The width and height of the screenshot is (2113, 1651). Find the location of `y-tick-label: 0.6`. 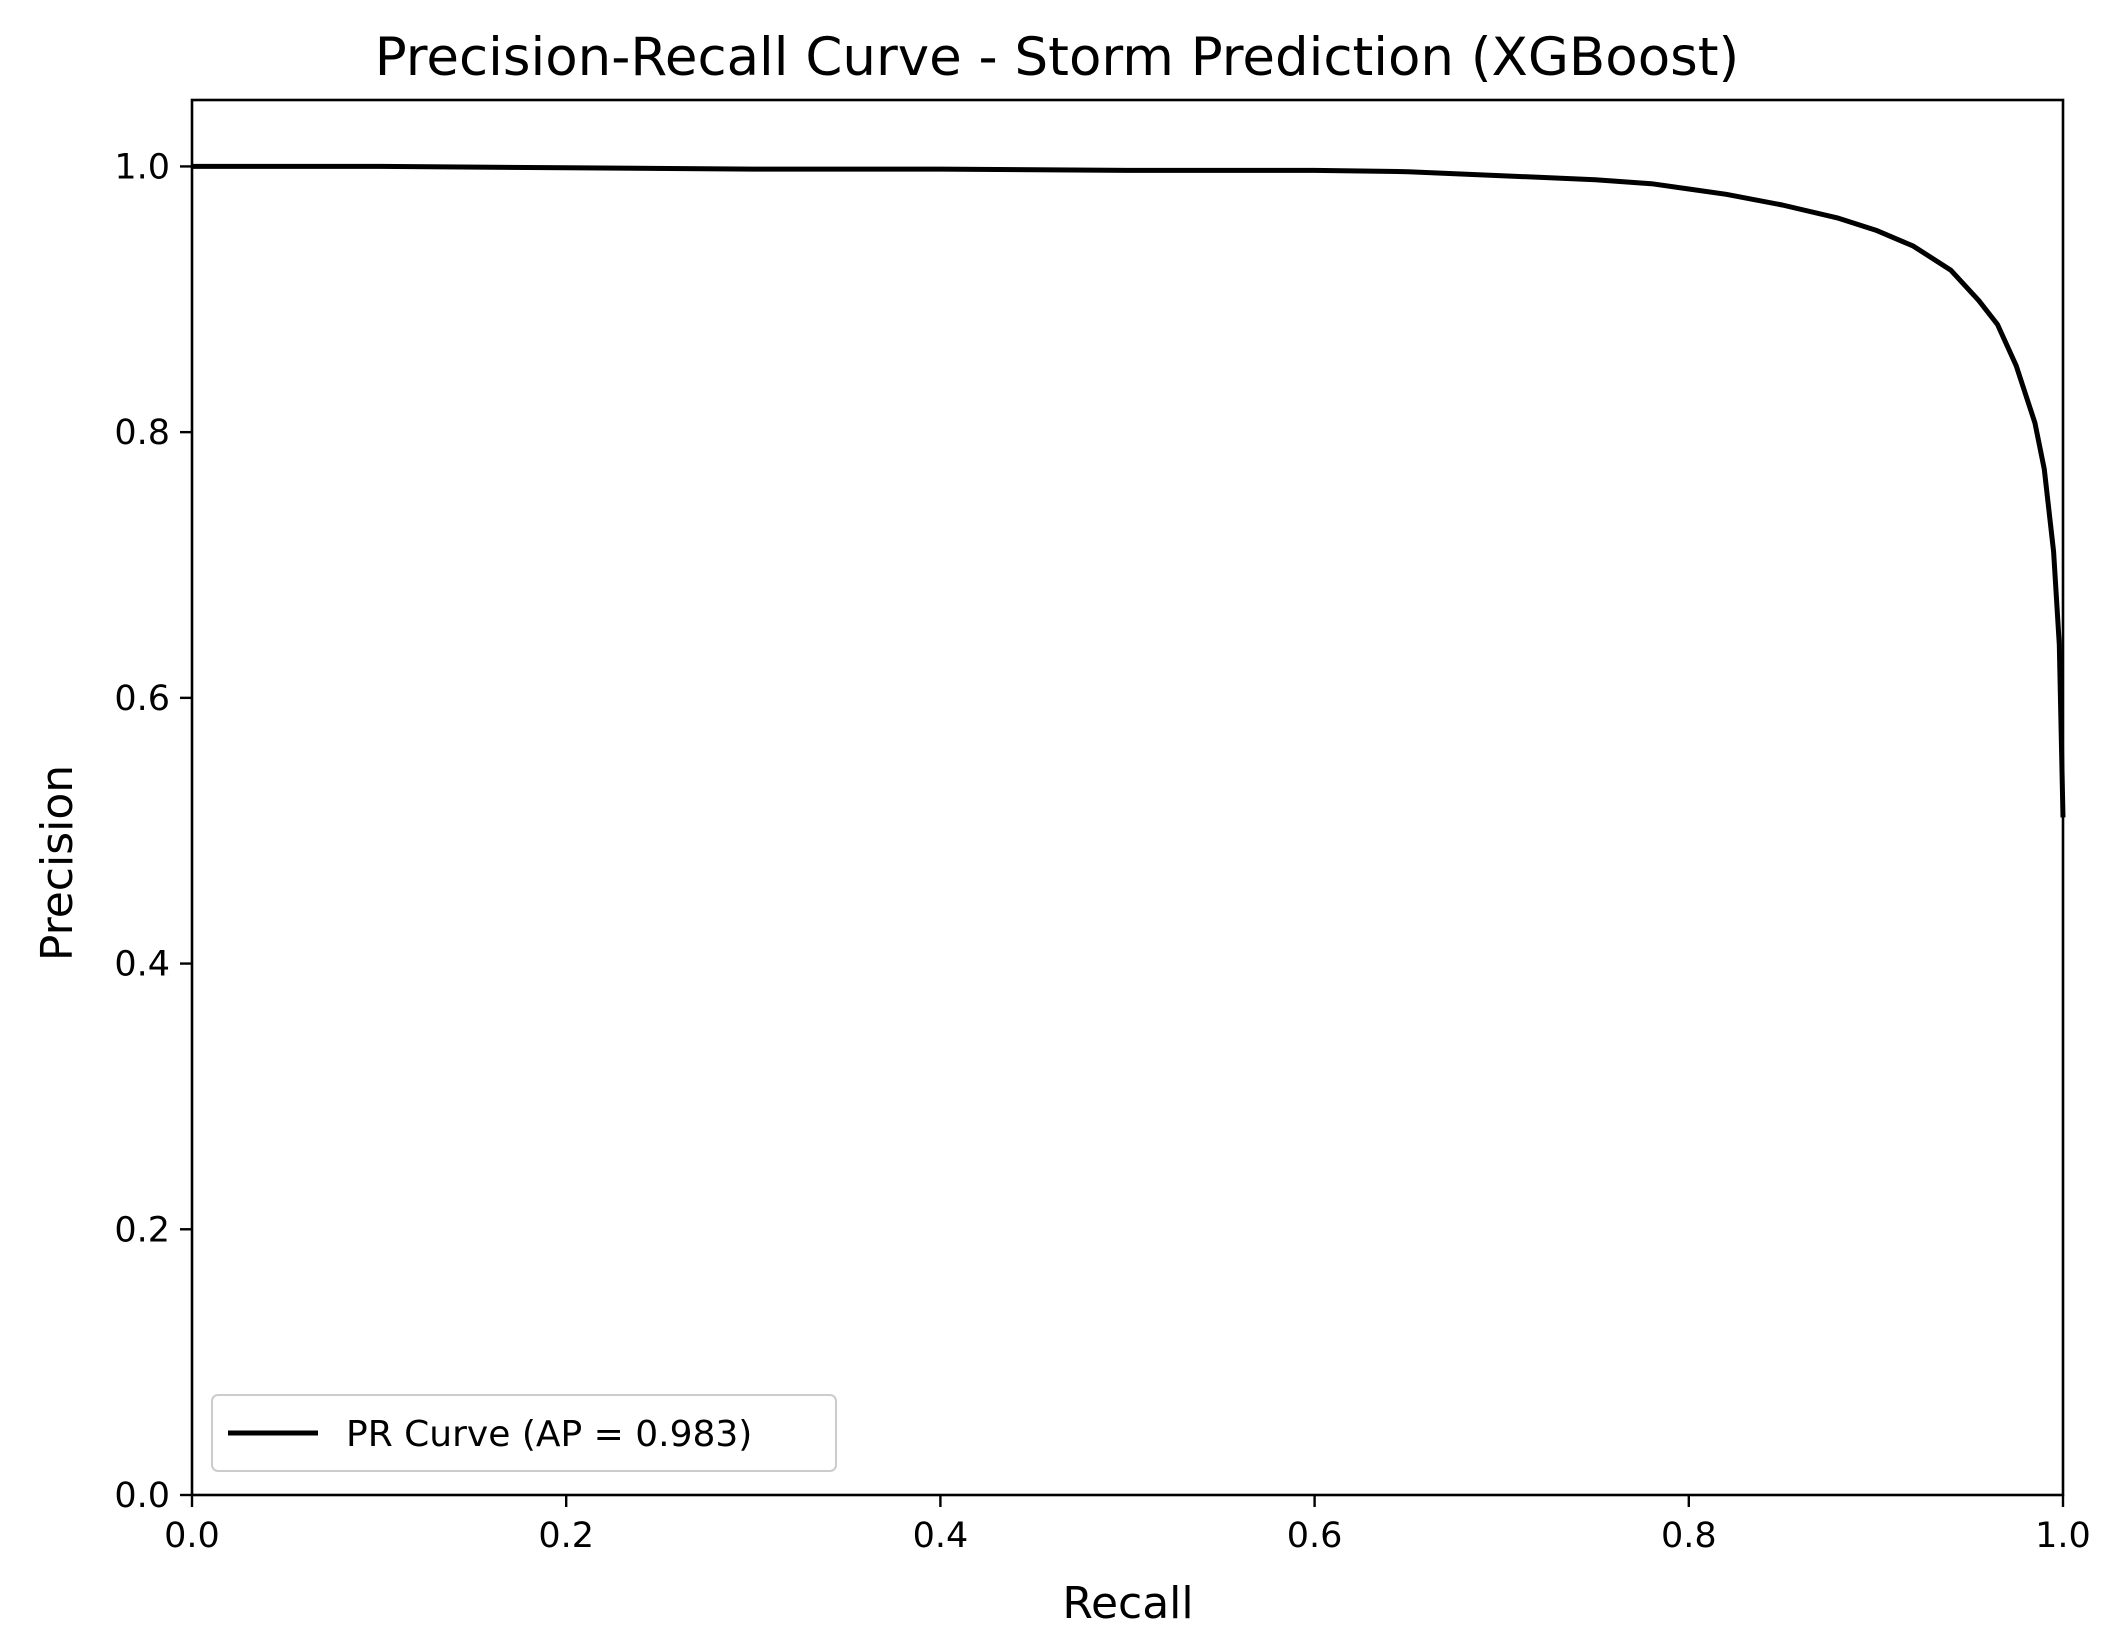

y-tick-label: 0.6 is located at coordinates (142, 699).